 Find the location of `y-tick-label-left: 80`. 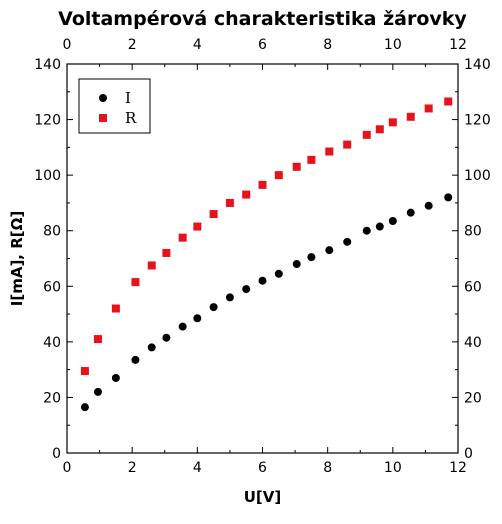

y-tick-label-left: 80 is located at coordinates (52, 232).